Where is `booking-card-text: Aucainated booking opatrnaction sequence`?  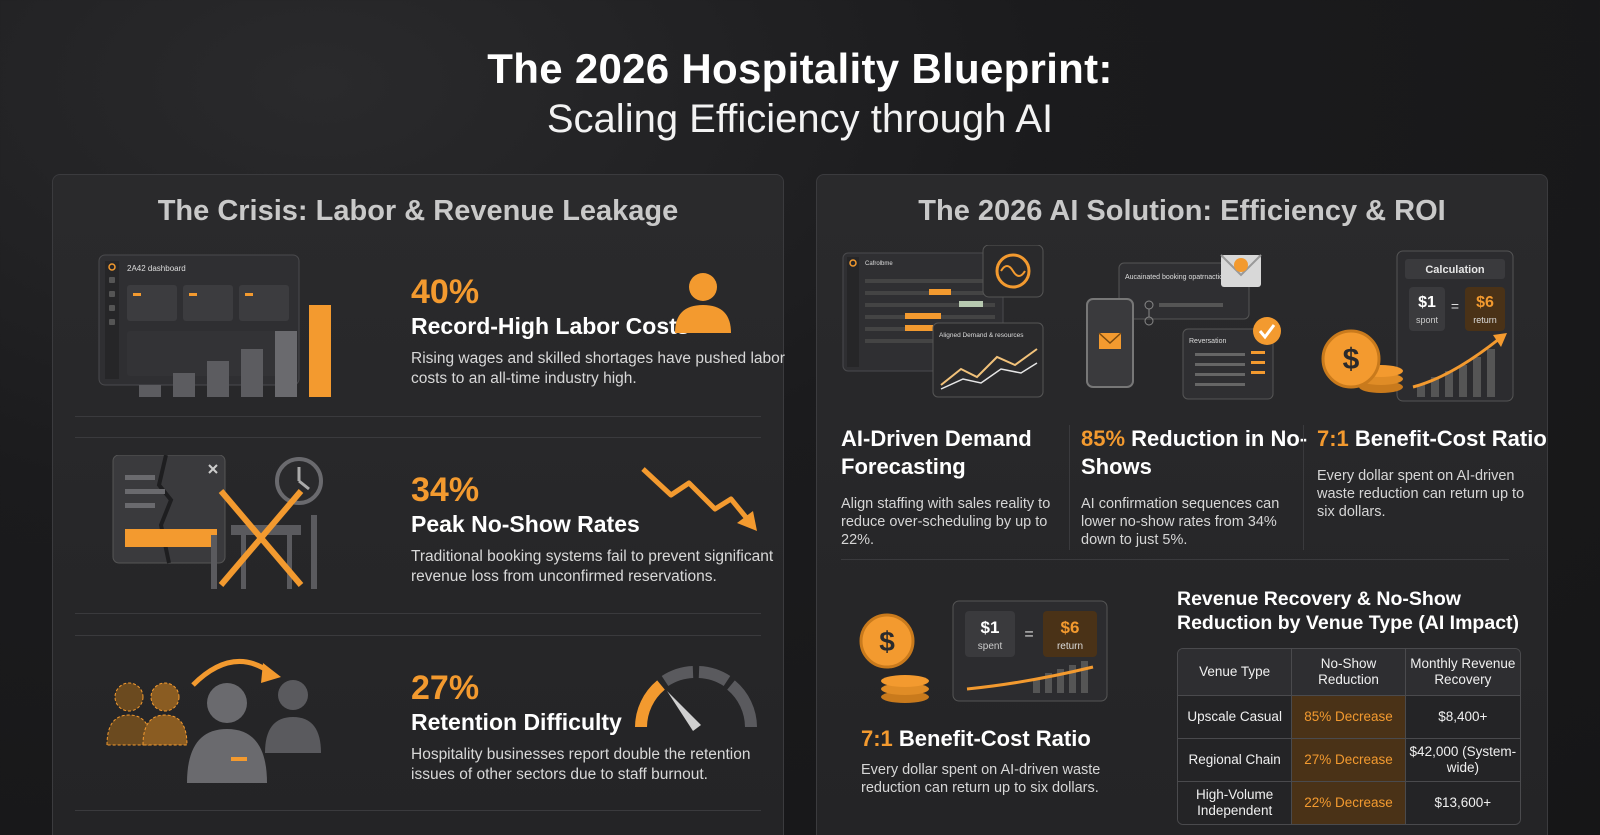
booking-card-text: Aucainated booking opatrnaction sequence is located at coordinates (1192, 277).